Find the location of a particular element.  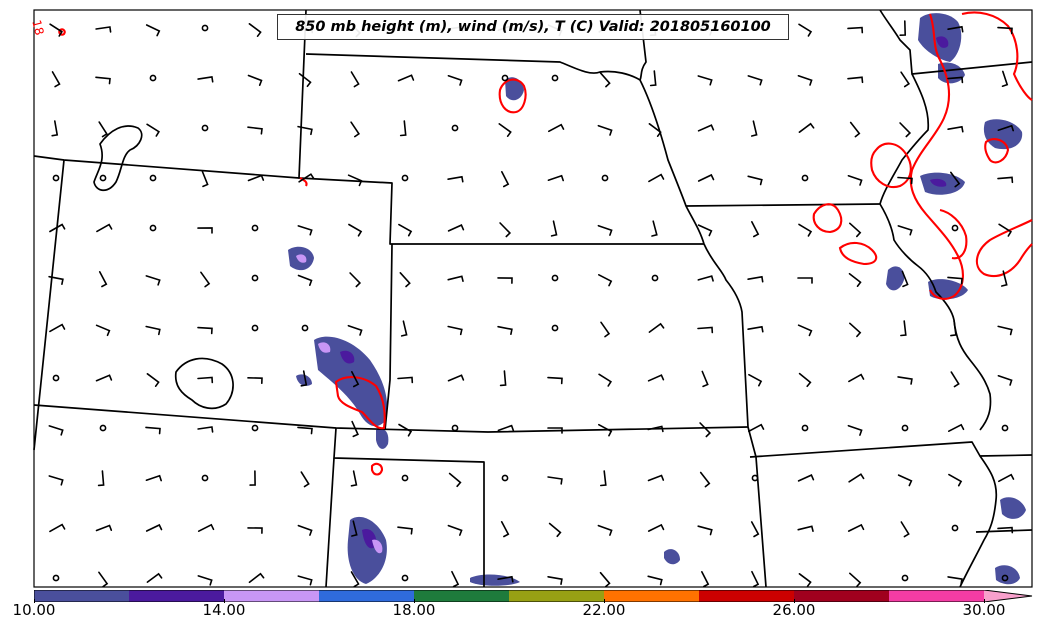

colorbar-tick-label: 10.00 is located at coordinates (34, 610).